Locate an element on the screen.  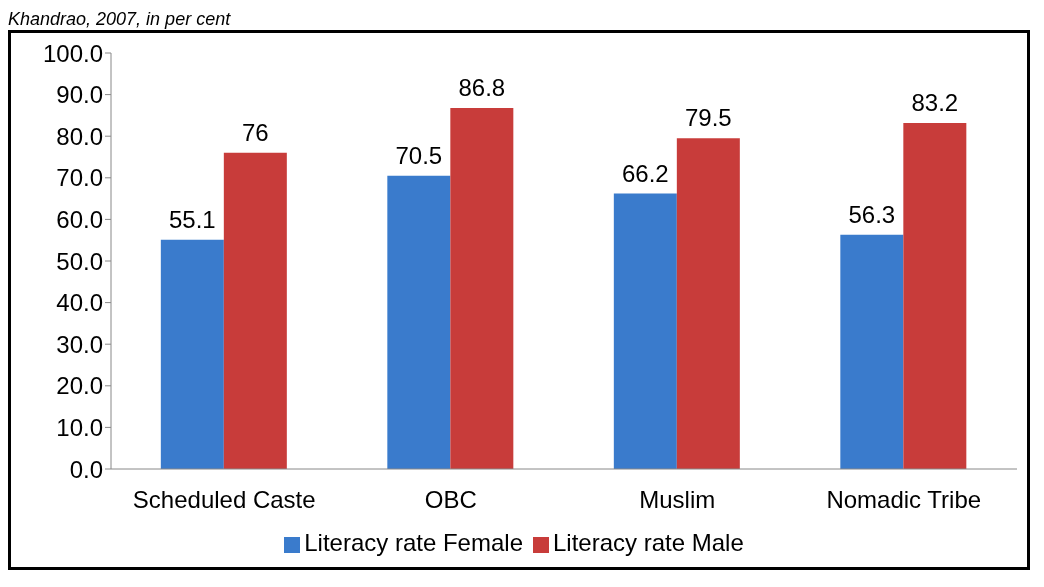
y-tick-label: 20.0 is located at coordinates (79, 386).